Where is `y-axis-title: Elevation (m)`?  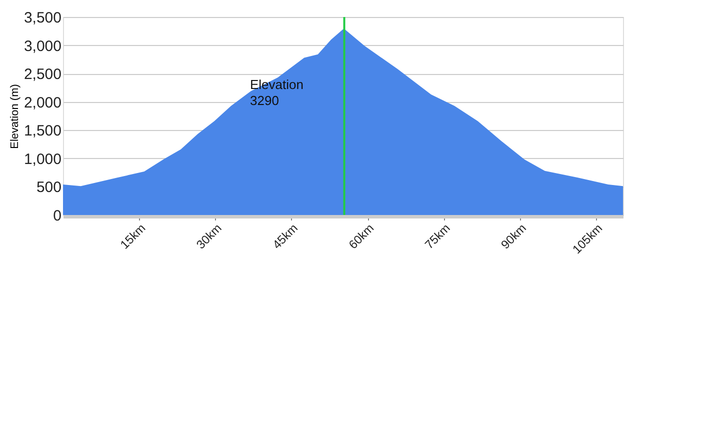
y-axis-title: Elevation (m) is located at coordinates (14, 116).